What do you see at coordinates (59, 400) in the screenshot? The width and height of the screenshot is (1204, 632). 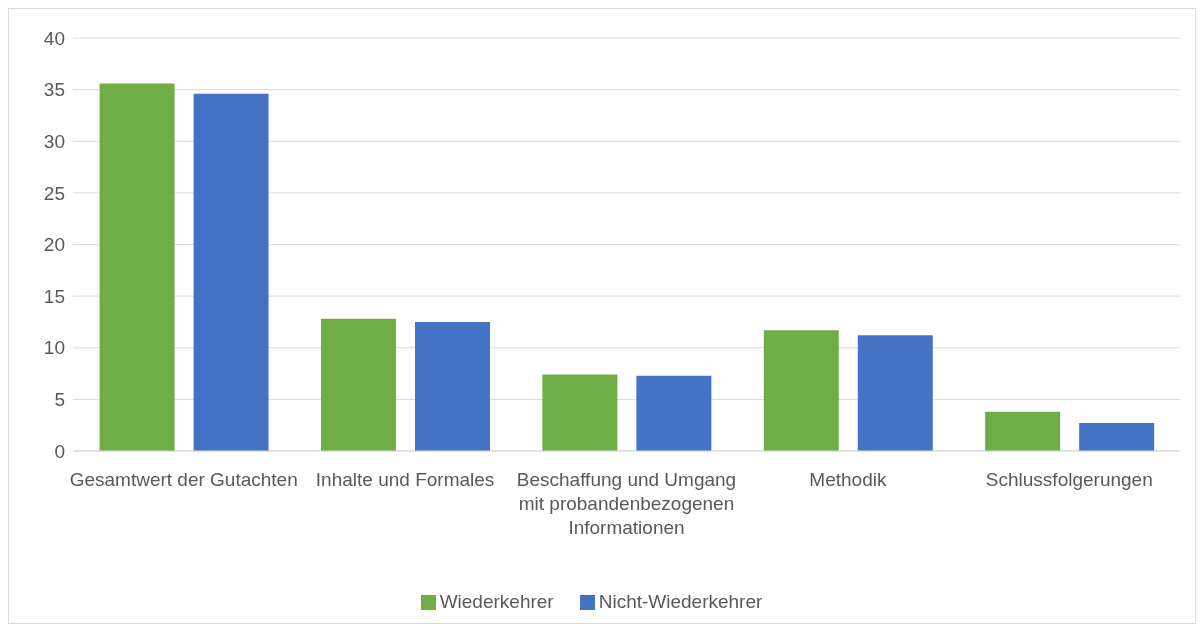 I see `y-tick-label: 5` at bounding box center [59, 400].